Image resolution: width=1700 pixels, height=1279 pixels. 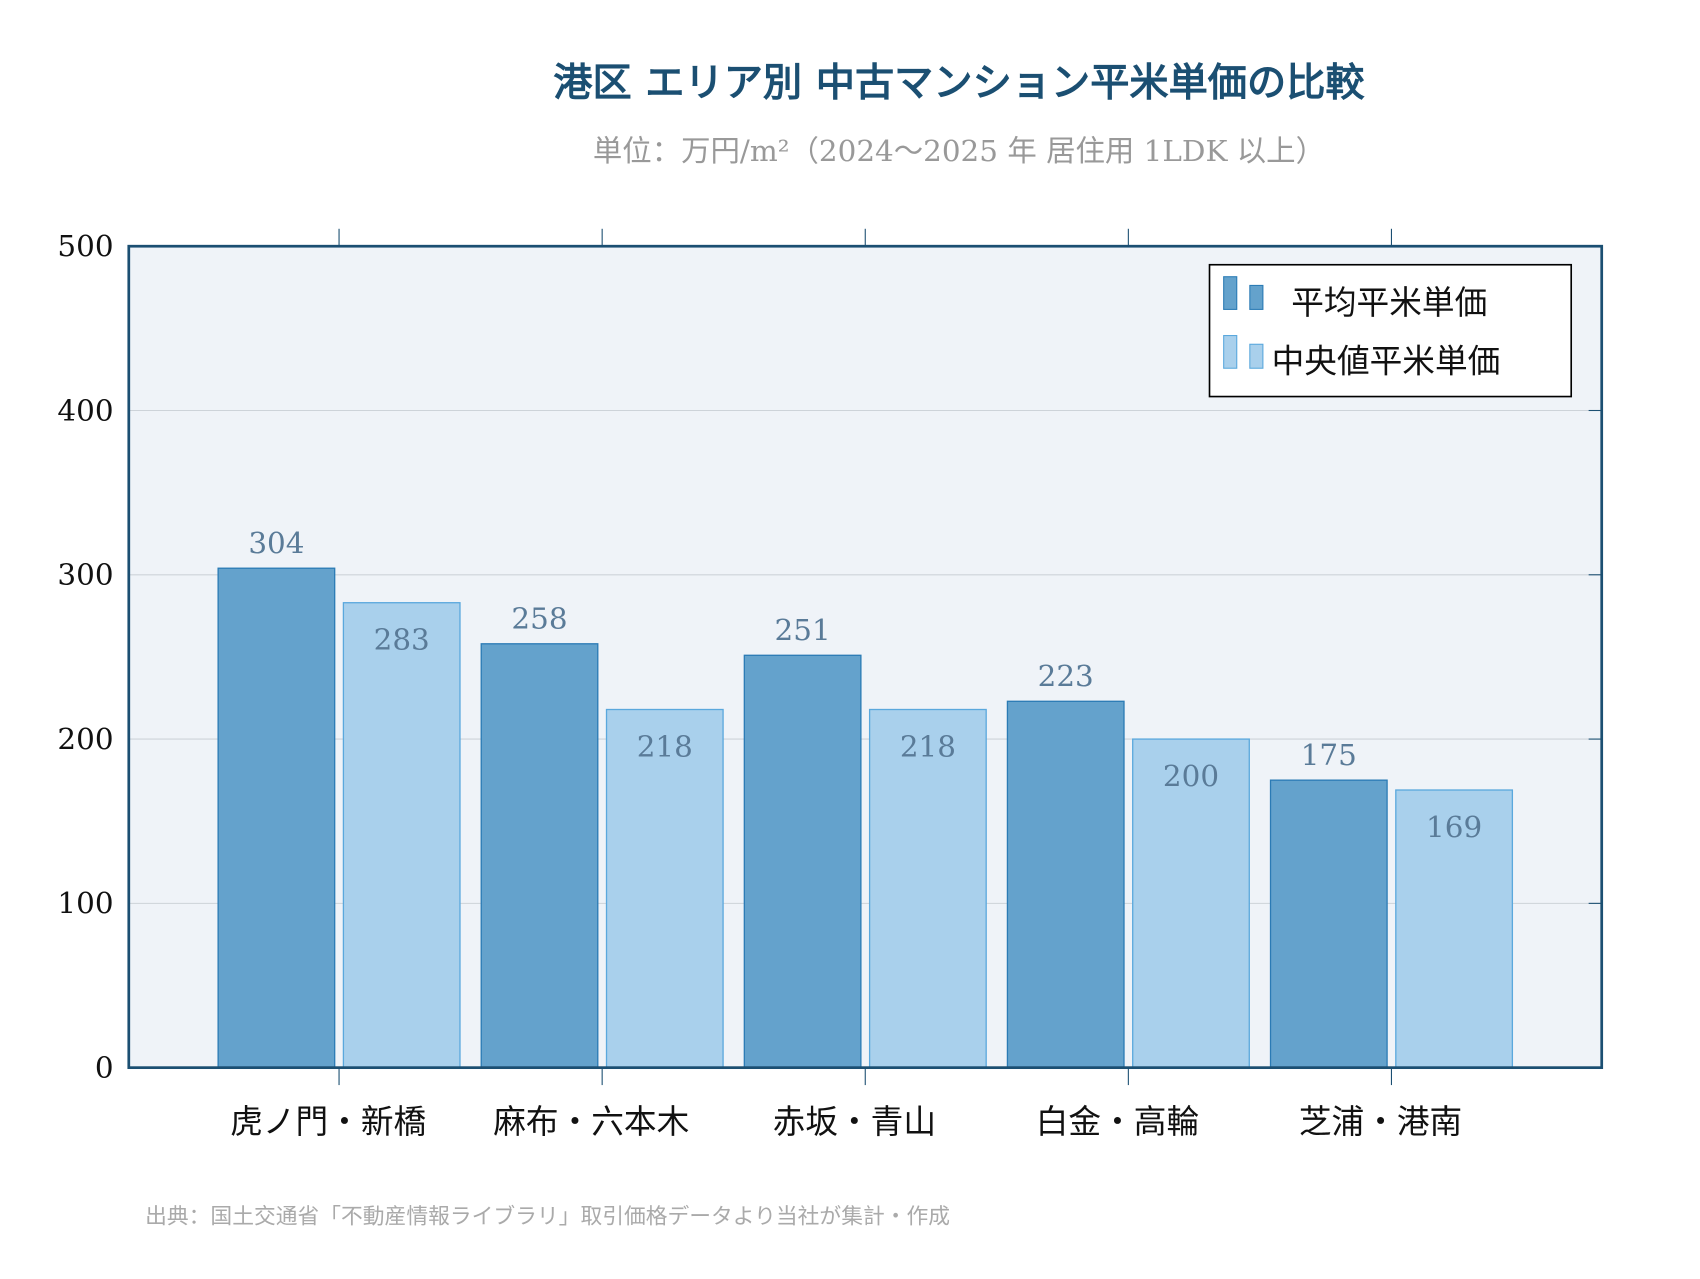 What do you see at coordinates (85, 246) in the screenshot?
I see `y-tick-label: 500` at bounding box center [85, 246].